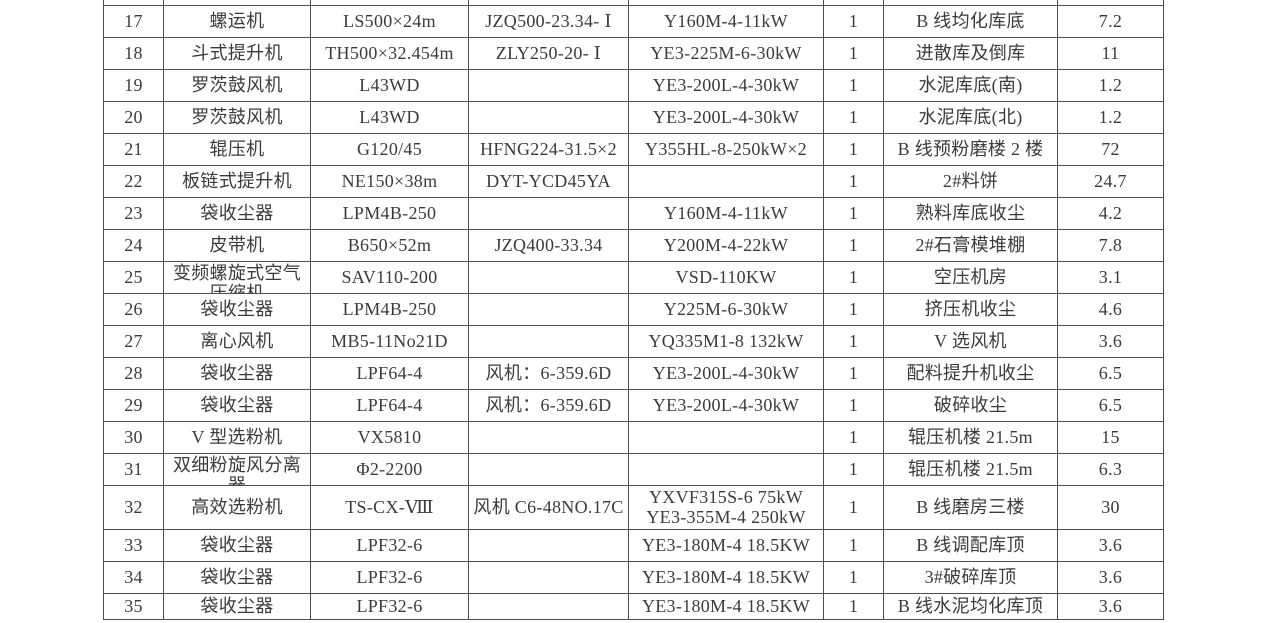 The width and height of the screenshot is (1280, 623). What do you see at coordinates (133, 85) in the screenshot?
I see `cell-serial-number: 19` at bounding box center [133, 85].